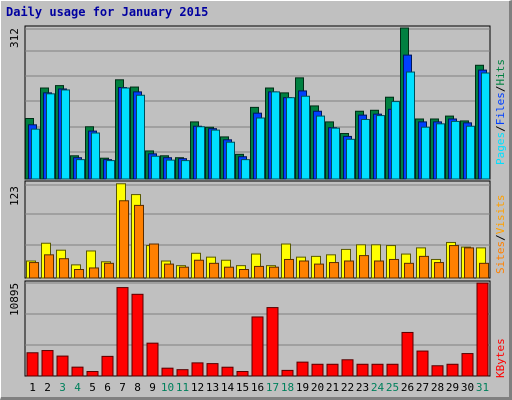 The height and width of the screenshot is (400, 512). What do you see at coordinates (257, 387) in the screenshot?
I see `x-tick-label: 16` at bounding box center [257, 387].